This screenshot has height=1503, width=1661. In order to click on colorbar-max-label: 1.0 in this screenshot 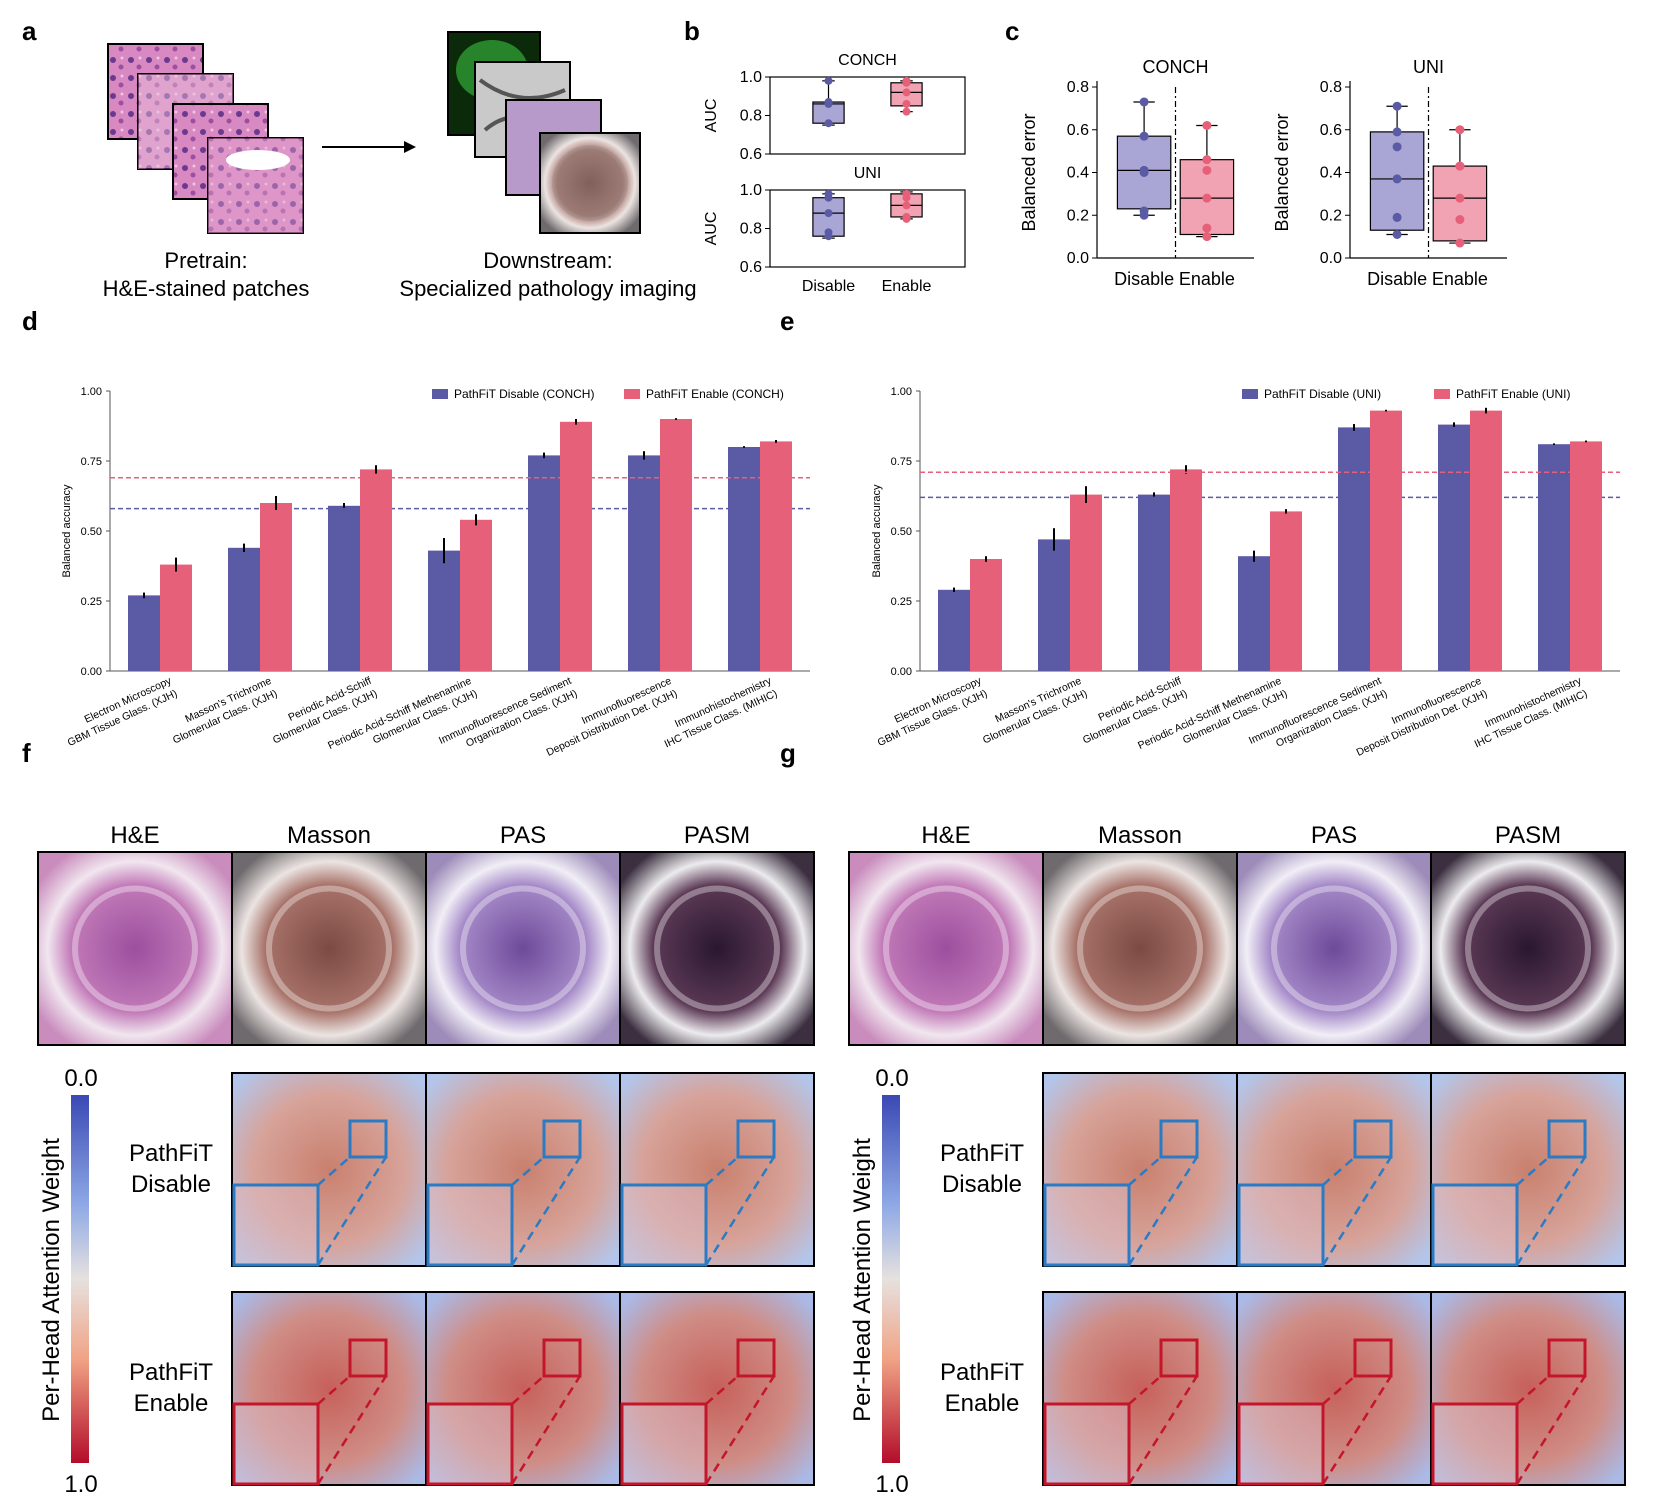, I will do `click(80, 1484)`.